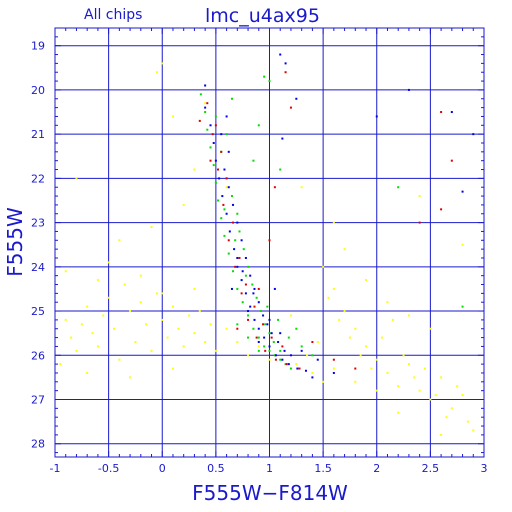 The width and height of the screenshot is (512, 512). Describe the element at coordinates (269, 468) in the screenshot. I see `x-tick-labels: -1 -0.5 0 0.5 1 1.5 2 2.5 3` at that location.